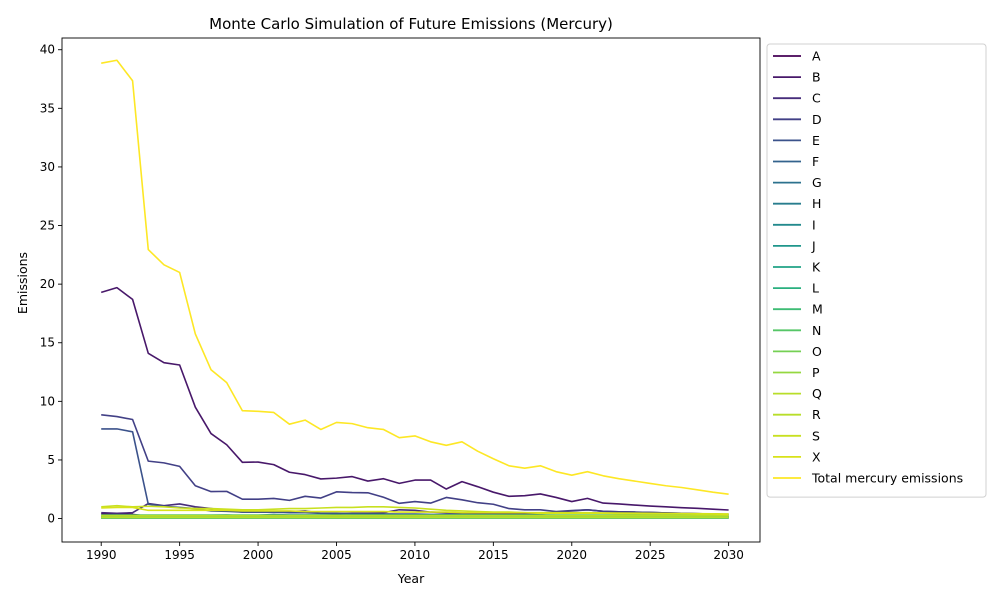 The image size is (1000, 600). I want to click on legend-label: H, so click(816, 203).